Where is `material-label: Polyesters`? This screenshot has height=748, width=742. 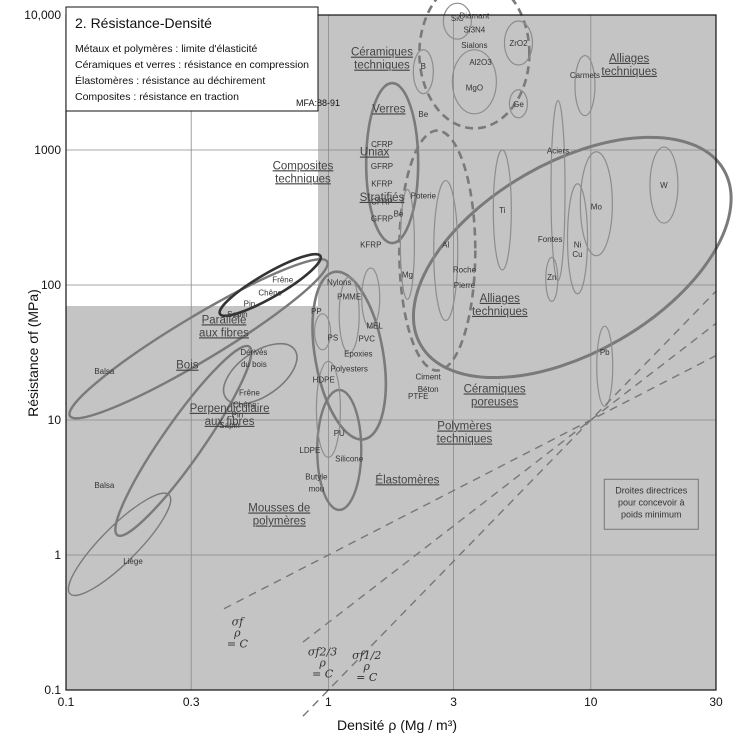 material-label: Polyesters is located at coordinates (348, 369).